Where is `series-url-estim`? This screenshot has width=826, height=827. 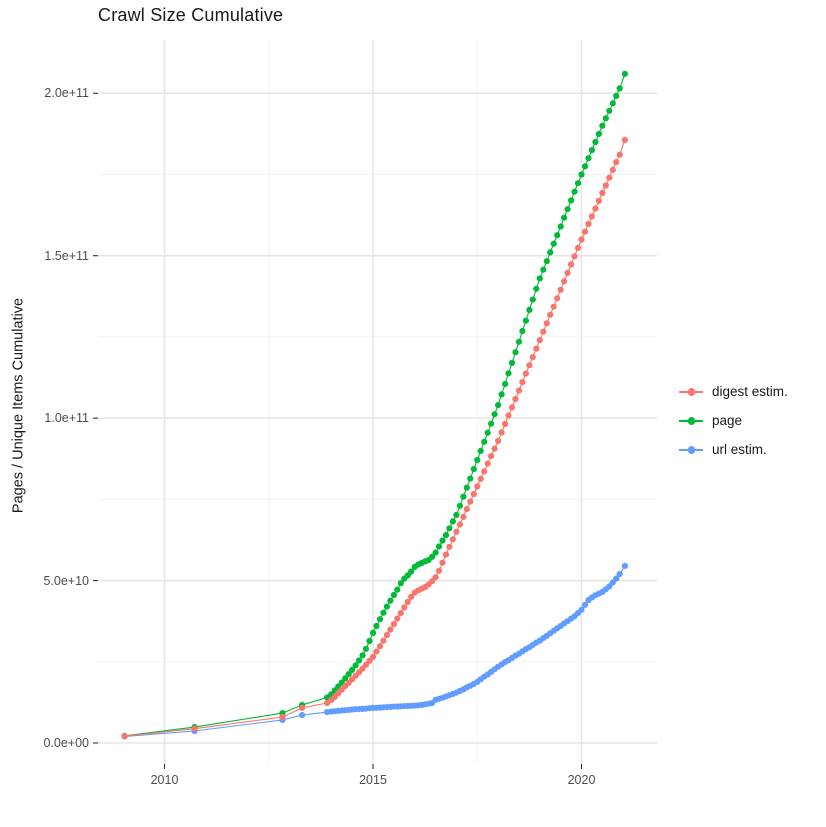 series-url-estim is located at coordinates (375, 651).